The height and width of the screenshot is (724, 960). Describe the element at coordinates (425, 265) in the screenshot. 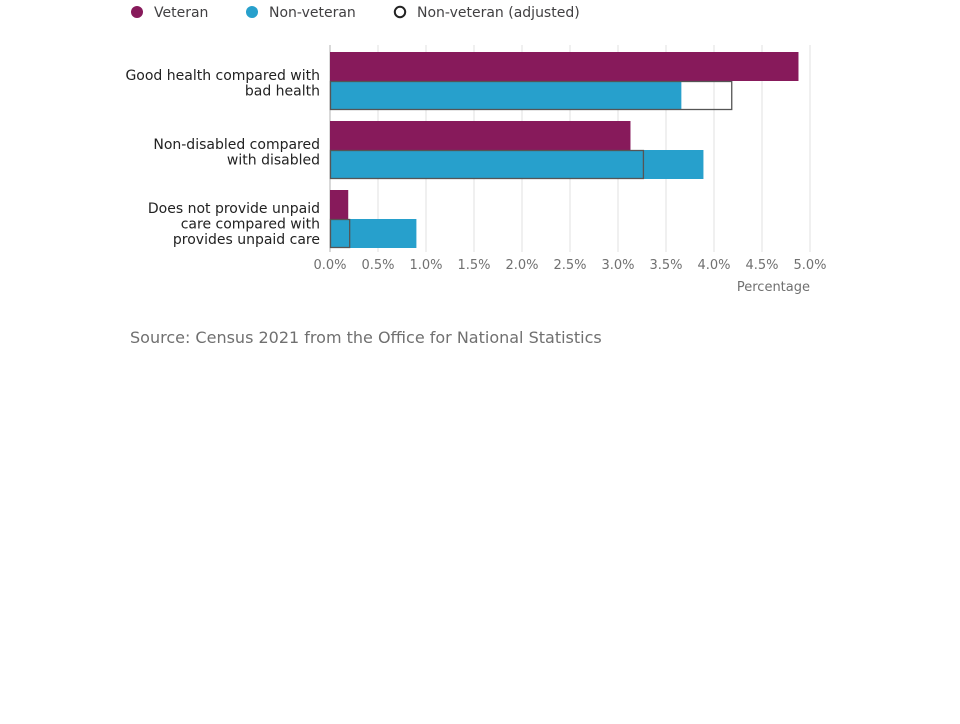

I see `x-tick-label-2: 1.0%` at that location.